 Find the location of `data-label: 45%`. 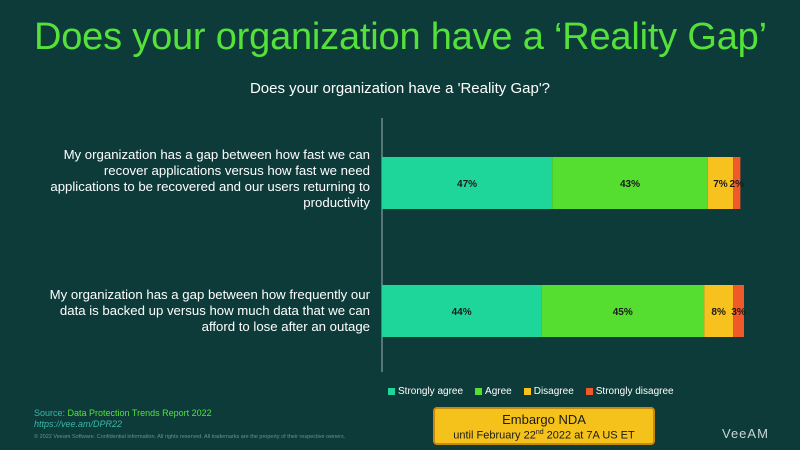

data-label: 45% is located at coordinates (623, 312).